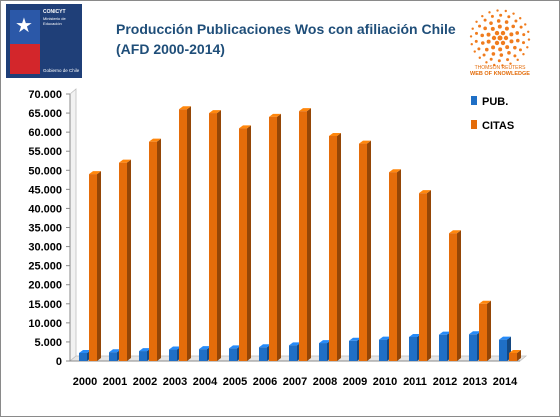 The image size is (560, 417). What do you see at coordinates (25, 59) in the screenshot?
I see `flag-red-field` at bounding box center [25, 59].